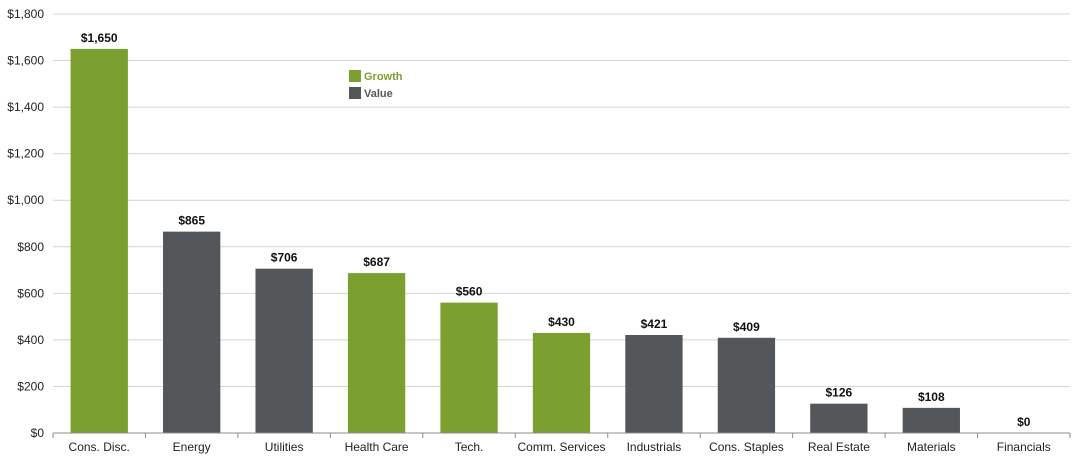 Image resolution: width=1083 pixels, height=461 pixels. What do you see at coordinates (30, 340) in the screenshot?
I see `y-tick-label: $400` at bounding box center [30, 340].